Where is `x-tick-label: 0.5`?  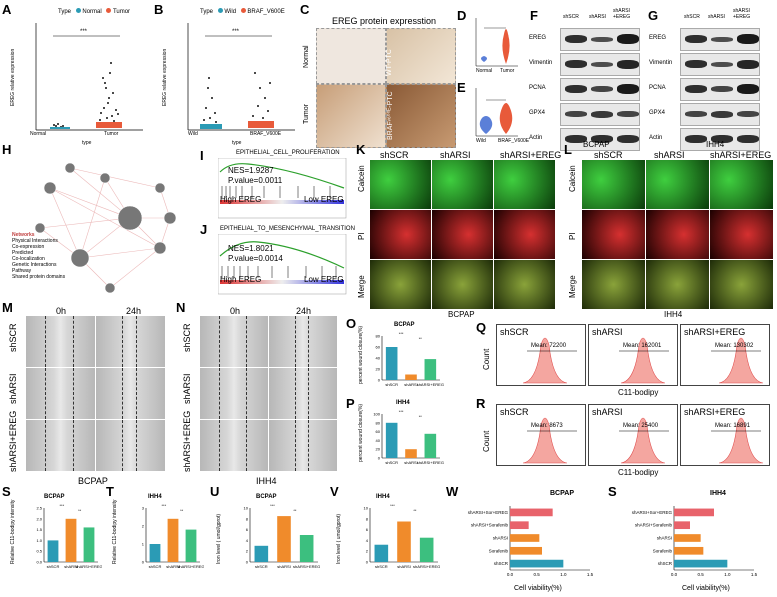 x-tick-label: 0.5 is located at coordinates (537, 574).